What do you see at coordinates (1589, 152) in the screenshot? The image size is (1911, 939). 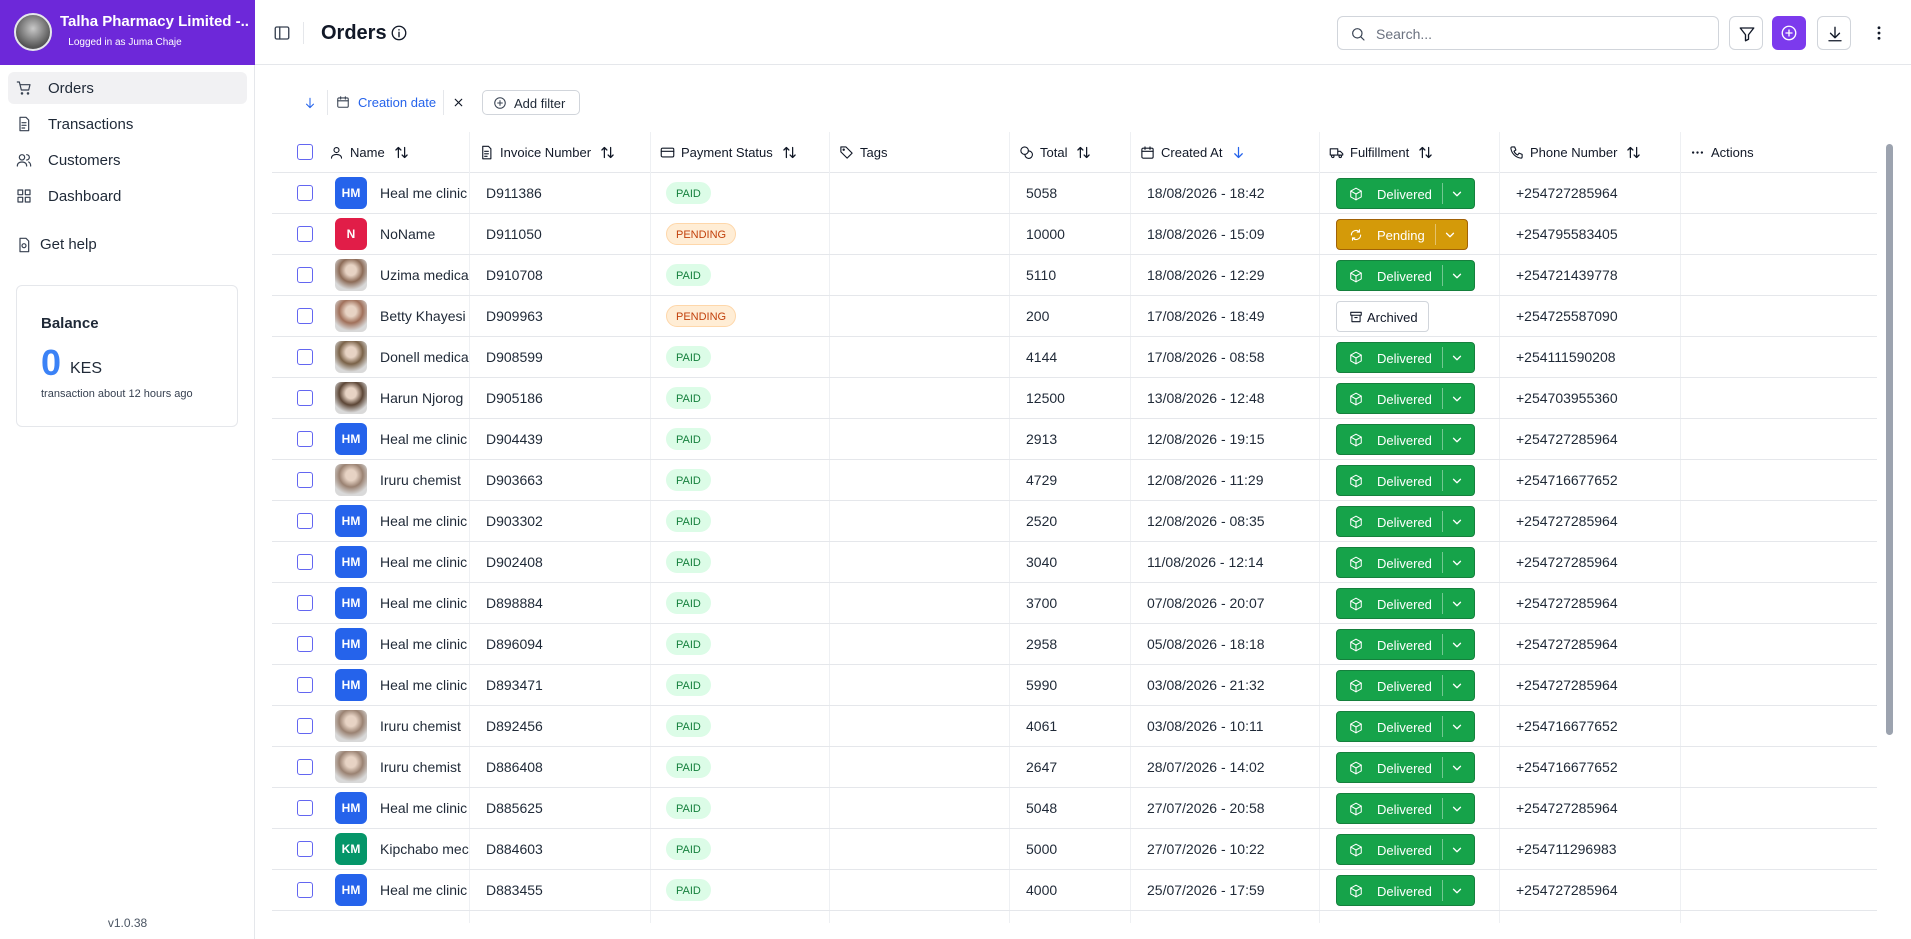 I see `column-header: Phone Number` at bounding box center [1589, 152].